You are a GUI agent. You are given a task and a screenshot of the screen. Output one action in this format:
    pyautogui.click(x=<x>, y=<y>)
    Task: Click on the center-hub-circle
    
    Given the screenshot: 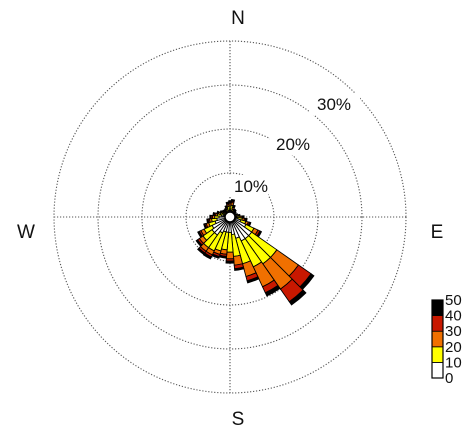 What is the action you would take?
    pyautogui.click(x=230, y=217)
    